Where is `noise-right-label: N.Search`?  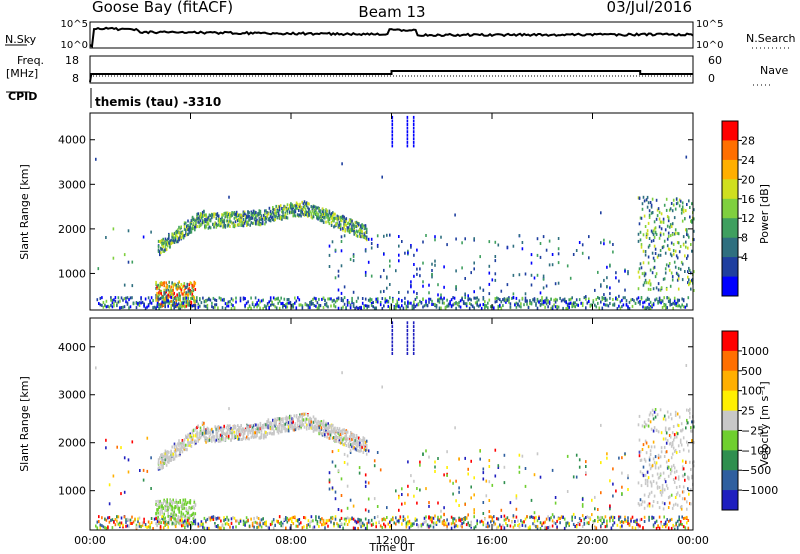
noise-right-label: N.Search is located at coordinates (771, 38).